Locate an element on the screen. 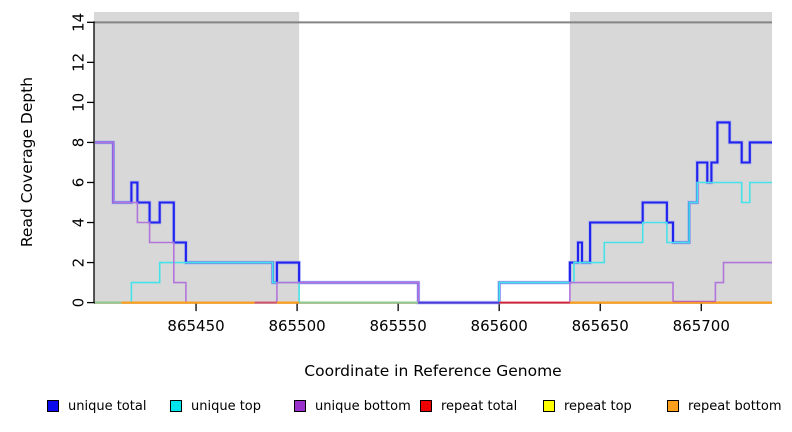 The image size is (792, 432). legend-label: repeat top is located at coordinates (598, 406).